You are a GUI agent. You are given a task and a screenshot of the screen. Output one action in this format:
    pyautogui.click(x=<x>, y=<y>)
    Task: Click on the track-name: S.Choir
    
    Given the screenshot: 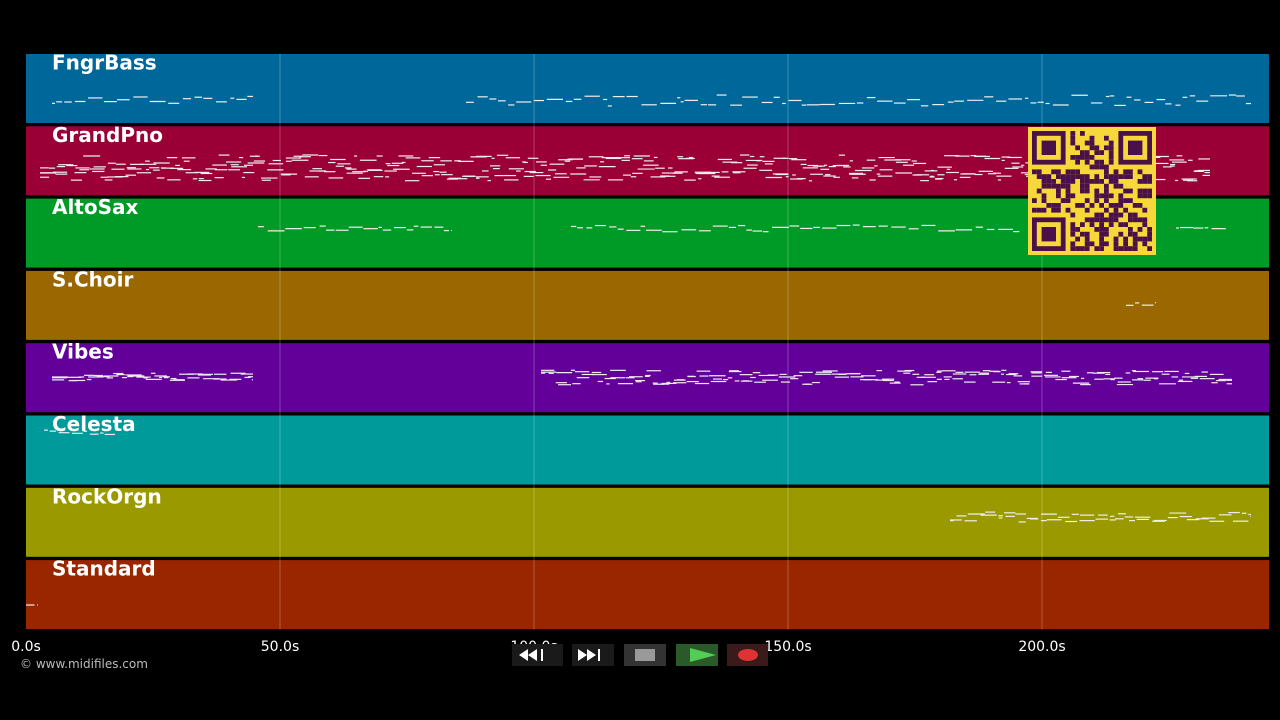 What is the action you would take?
    pyautogui.click(x=93, y=279)
    